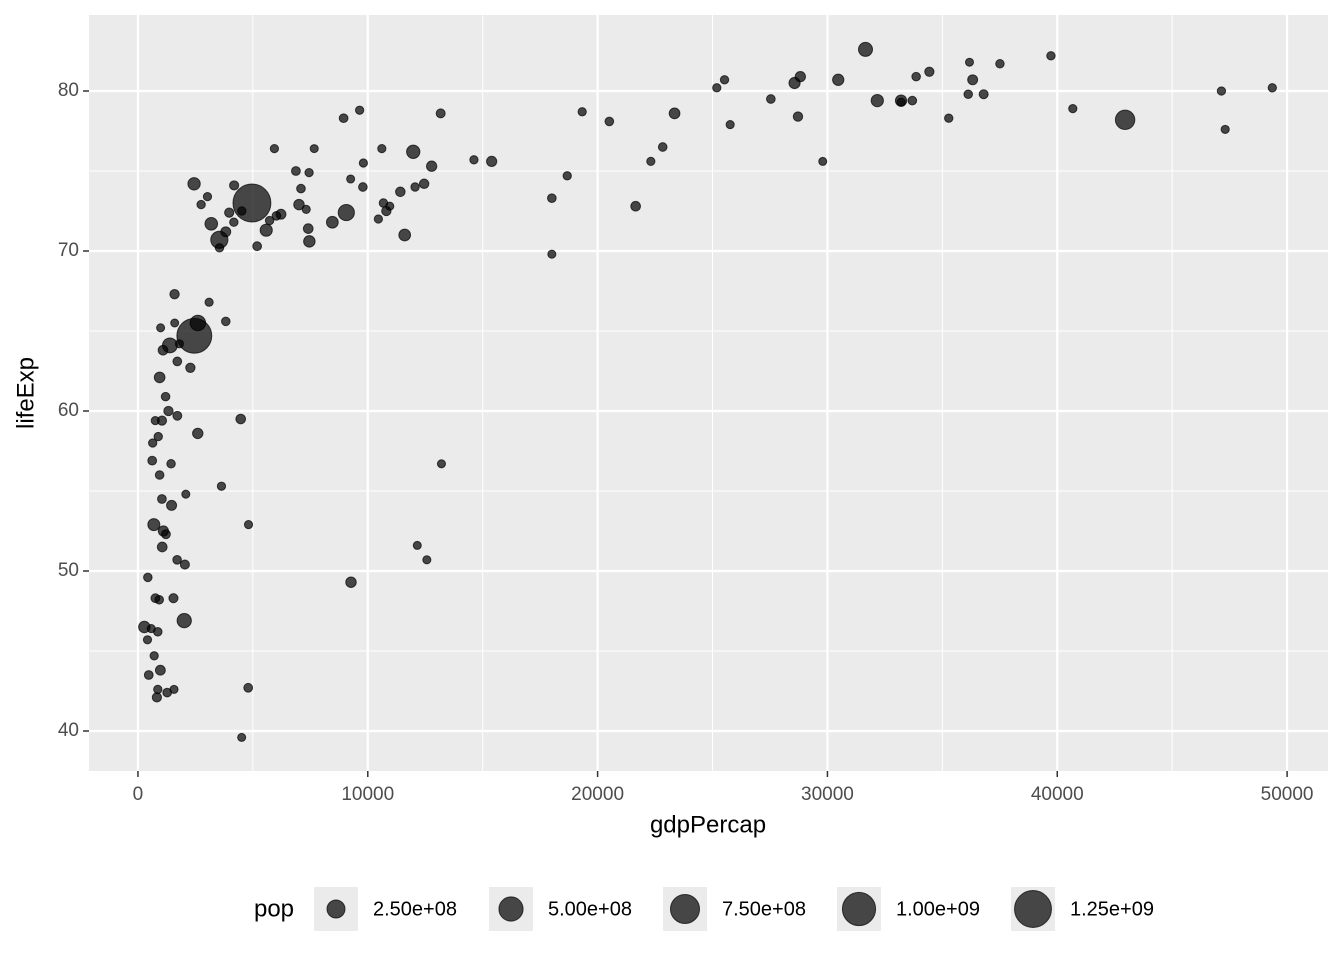 This screenshot has height=960, width=1344. Describe the element at coordinates (859, 909) in the screenshot. I see `legend-point` at that location.